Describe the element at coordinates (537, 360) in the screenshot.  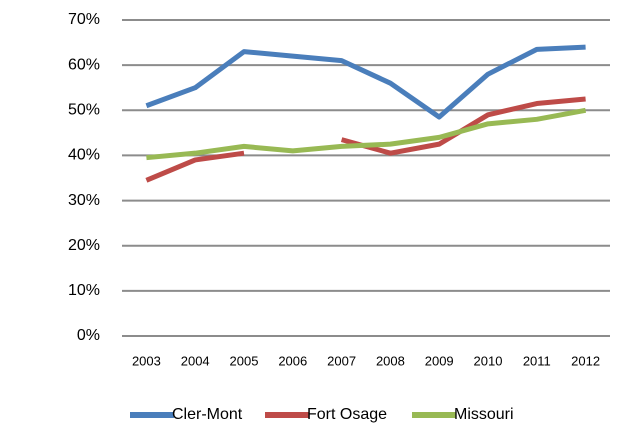
I see `x-tick-label: 2011` at that location.